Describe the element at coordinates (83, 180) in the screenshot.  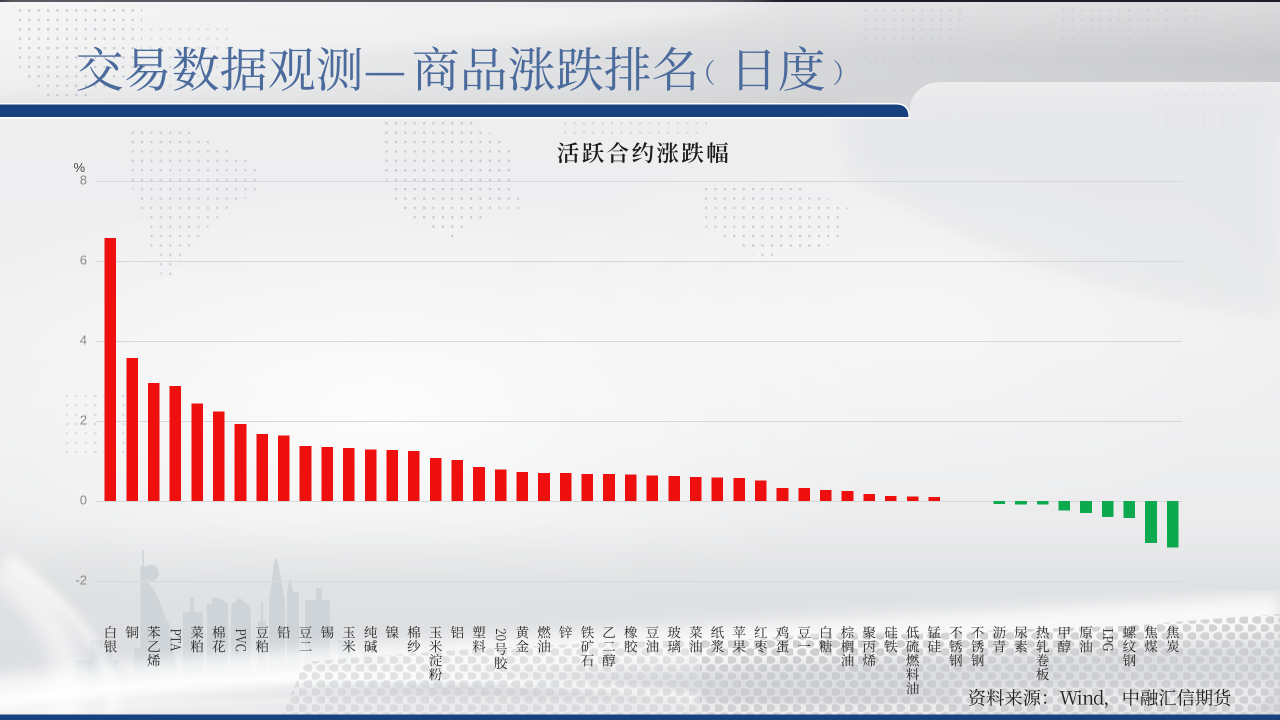
I see `svg-text: 8` at that location.